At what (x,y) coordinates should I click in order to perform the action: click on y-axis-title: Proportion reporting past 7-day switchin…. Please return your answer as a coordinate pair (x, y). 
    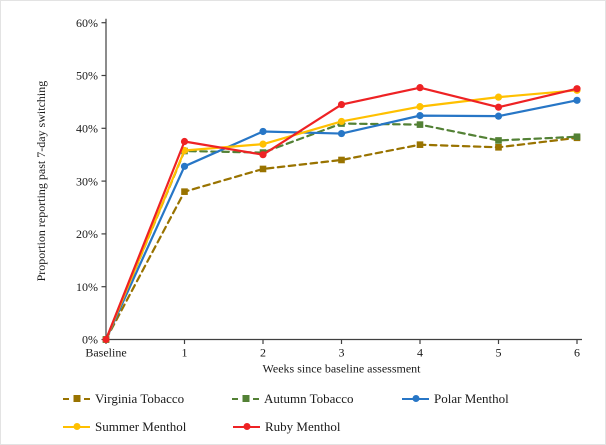
    Looking at the image, I should click on (41, 181).